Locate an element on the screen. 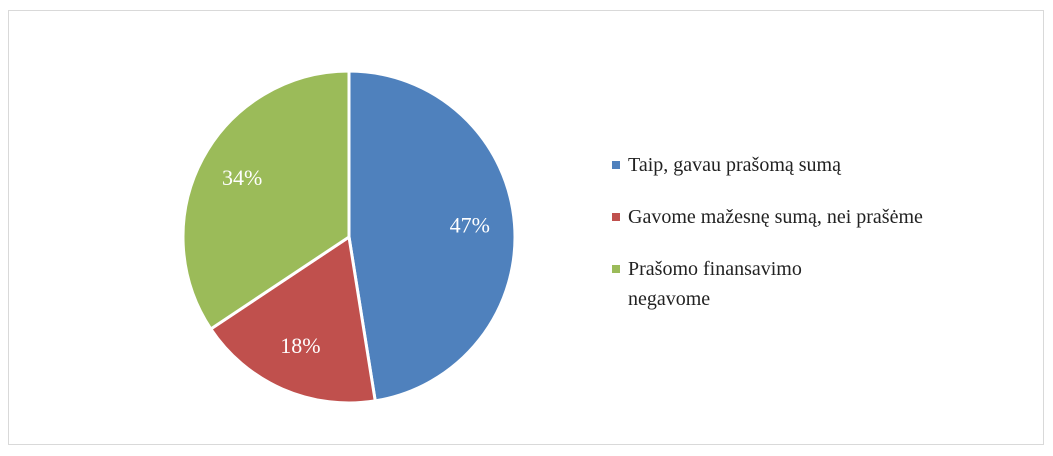  legend-item: Taip, gavau prašomą sumą is located at coordinates (780, 165).